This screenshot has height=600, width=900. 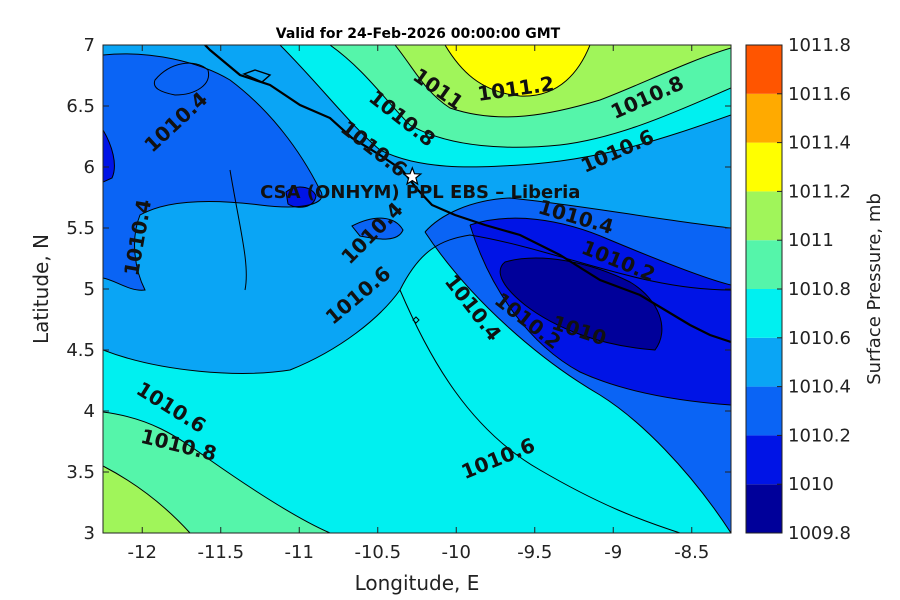 What do you see at coordinates (417, 583) in the screenshot?
I see `x-axis-label: Longitude, E` at bounding box center [417, 583].